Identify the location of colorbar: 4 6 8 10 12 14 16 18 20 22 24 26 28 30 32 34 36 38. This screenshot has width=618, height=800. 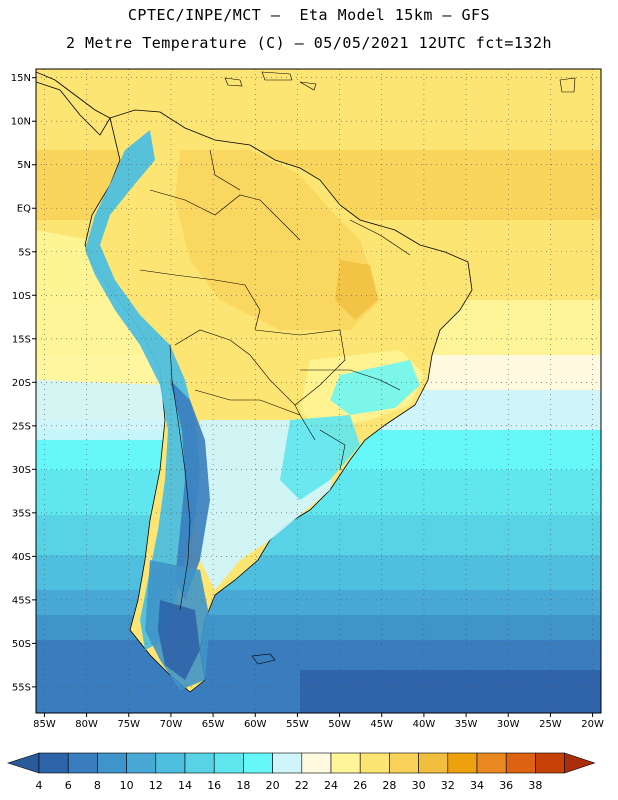
(301, 772).